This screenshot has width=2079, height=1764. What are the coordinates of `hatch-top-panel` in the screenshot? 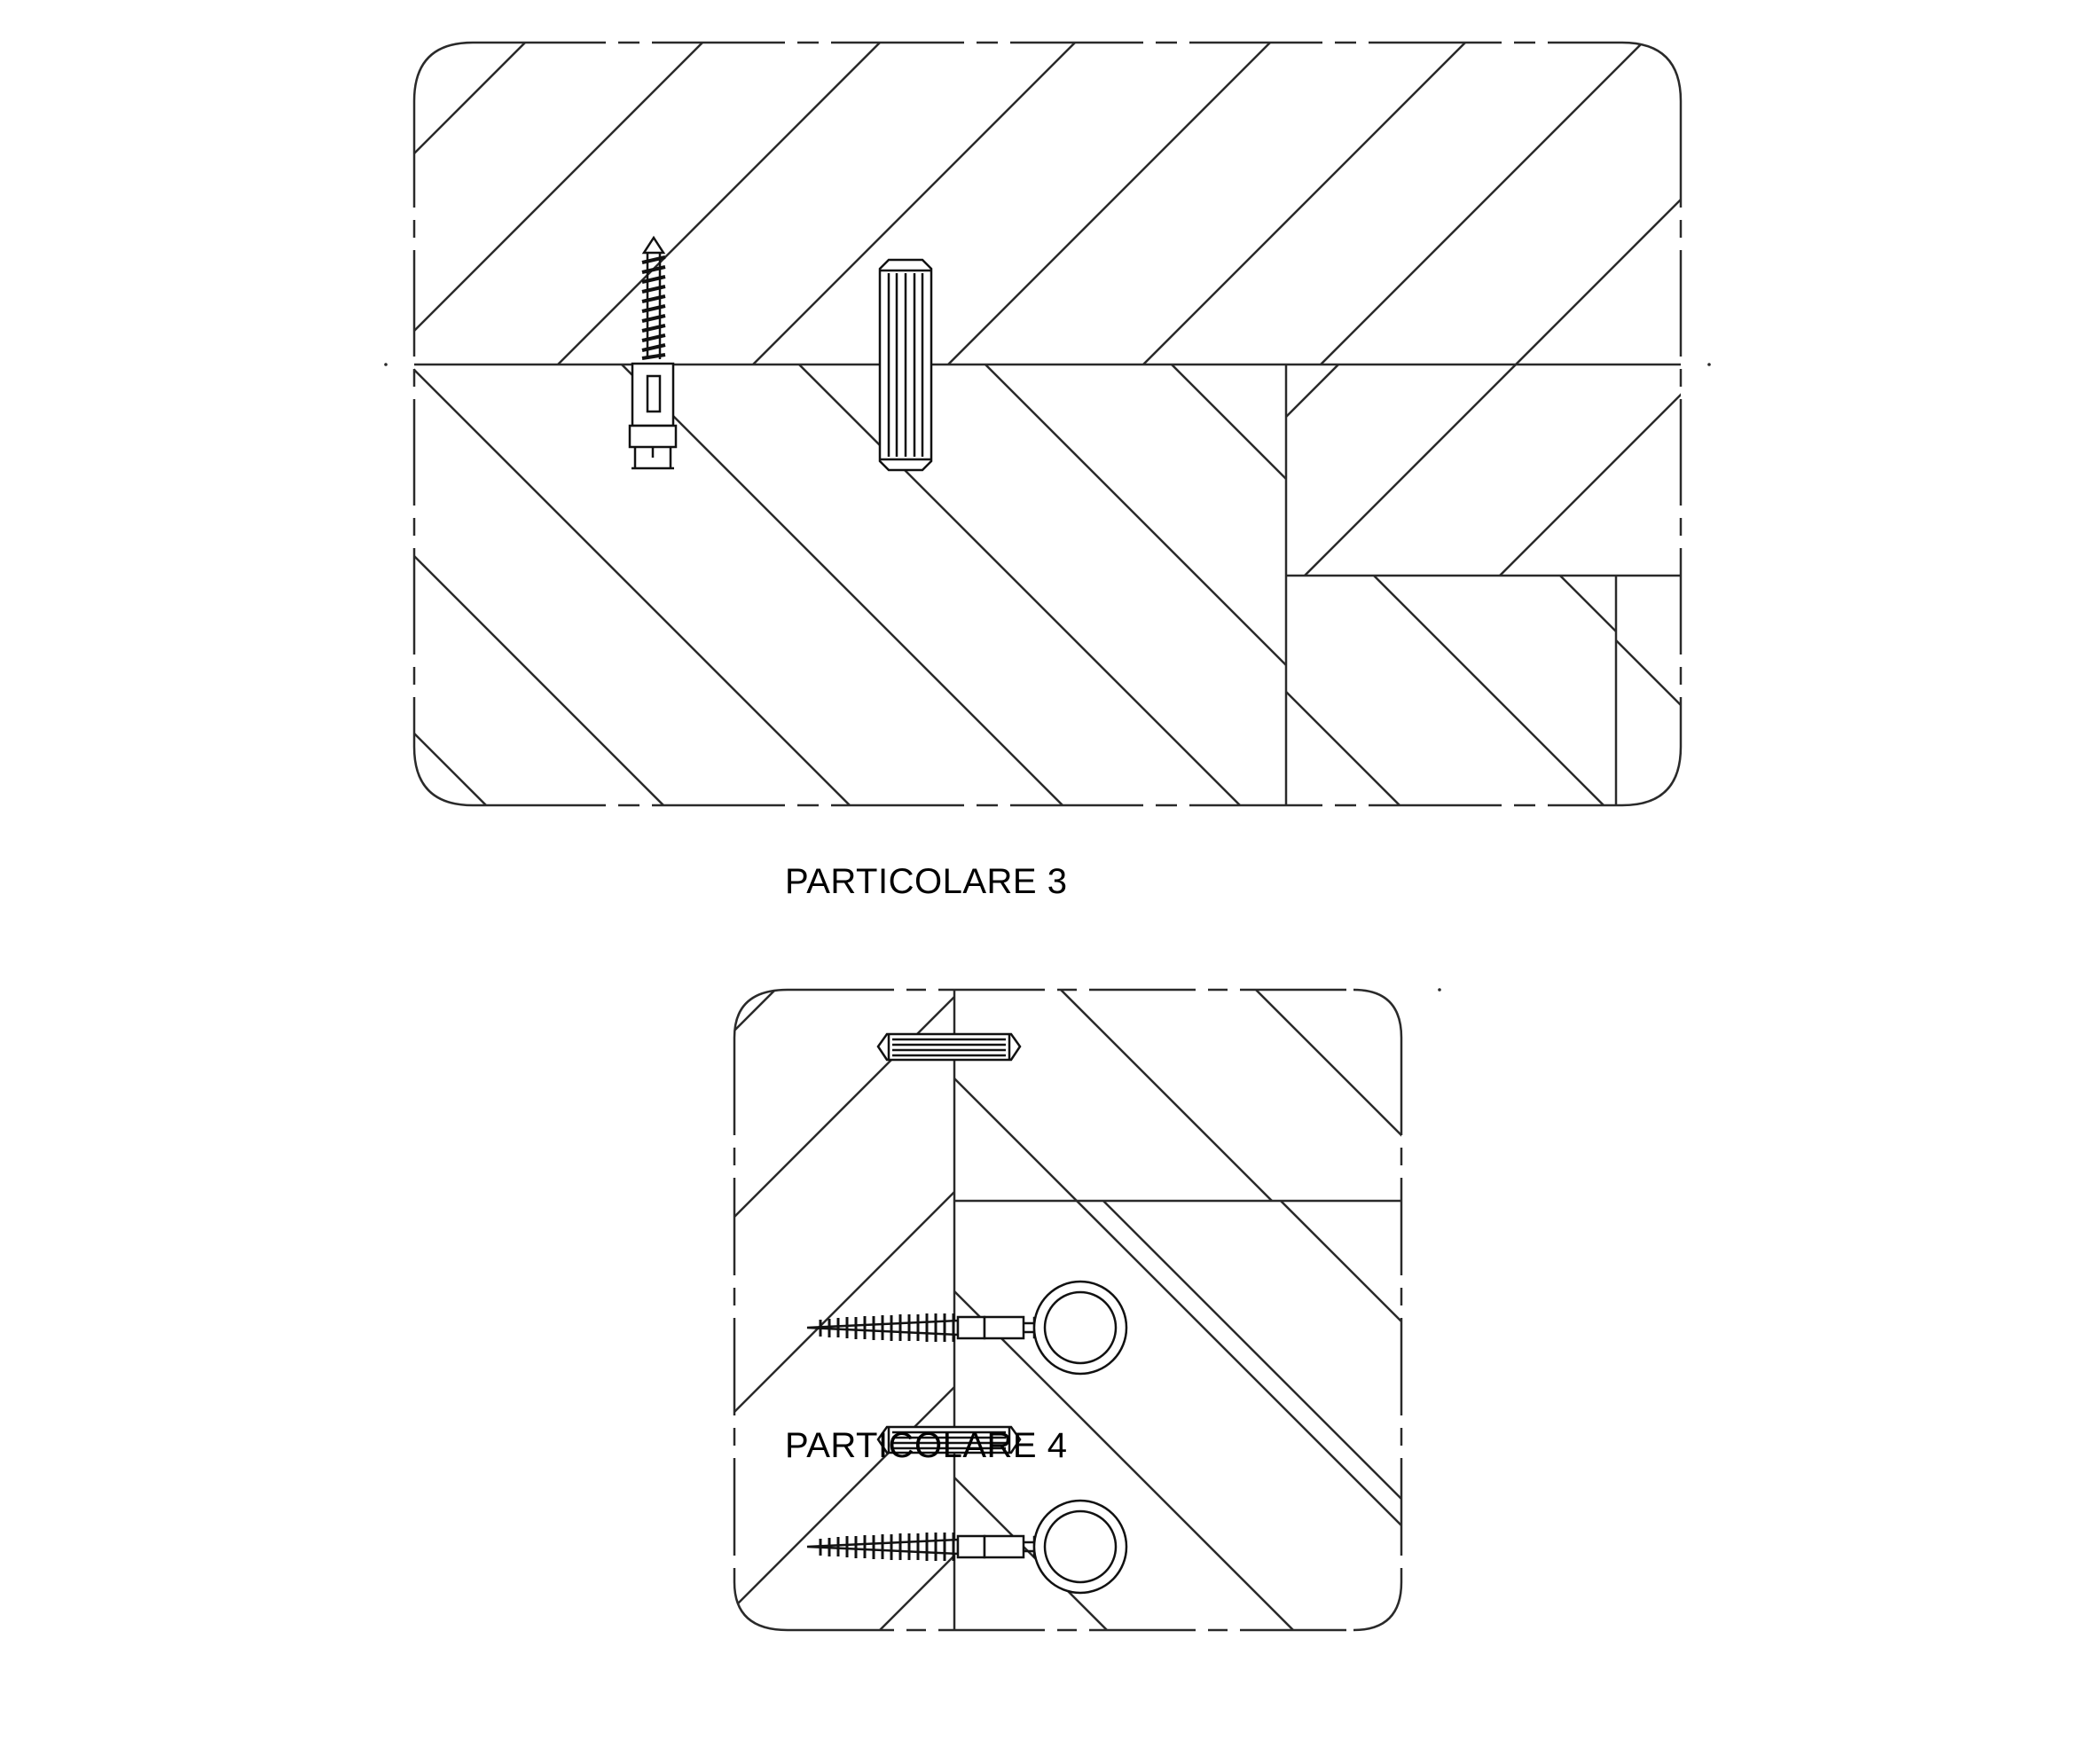 It's located at (1047, 204).